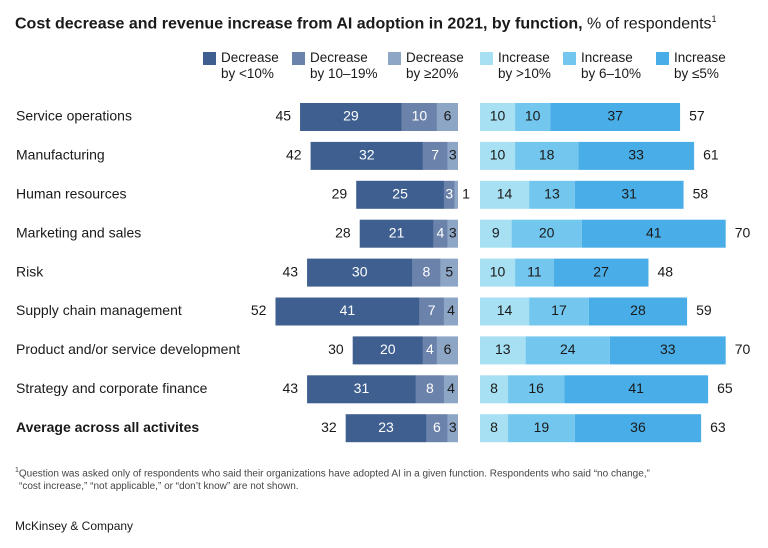 The height and width of the screenshot is (548, 768). Describe the element at coordinates (78, 232) in the screenshot. I see `category-label-marketing-and-sales: Marketing and sales` at that location.